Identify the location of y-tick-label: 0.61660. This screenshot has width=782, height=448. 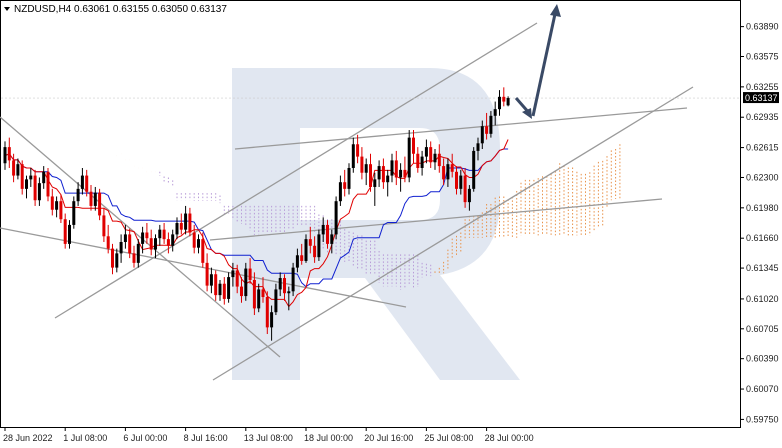
(762, 238).